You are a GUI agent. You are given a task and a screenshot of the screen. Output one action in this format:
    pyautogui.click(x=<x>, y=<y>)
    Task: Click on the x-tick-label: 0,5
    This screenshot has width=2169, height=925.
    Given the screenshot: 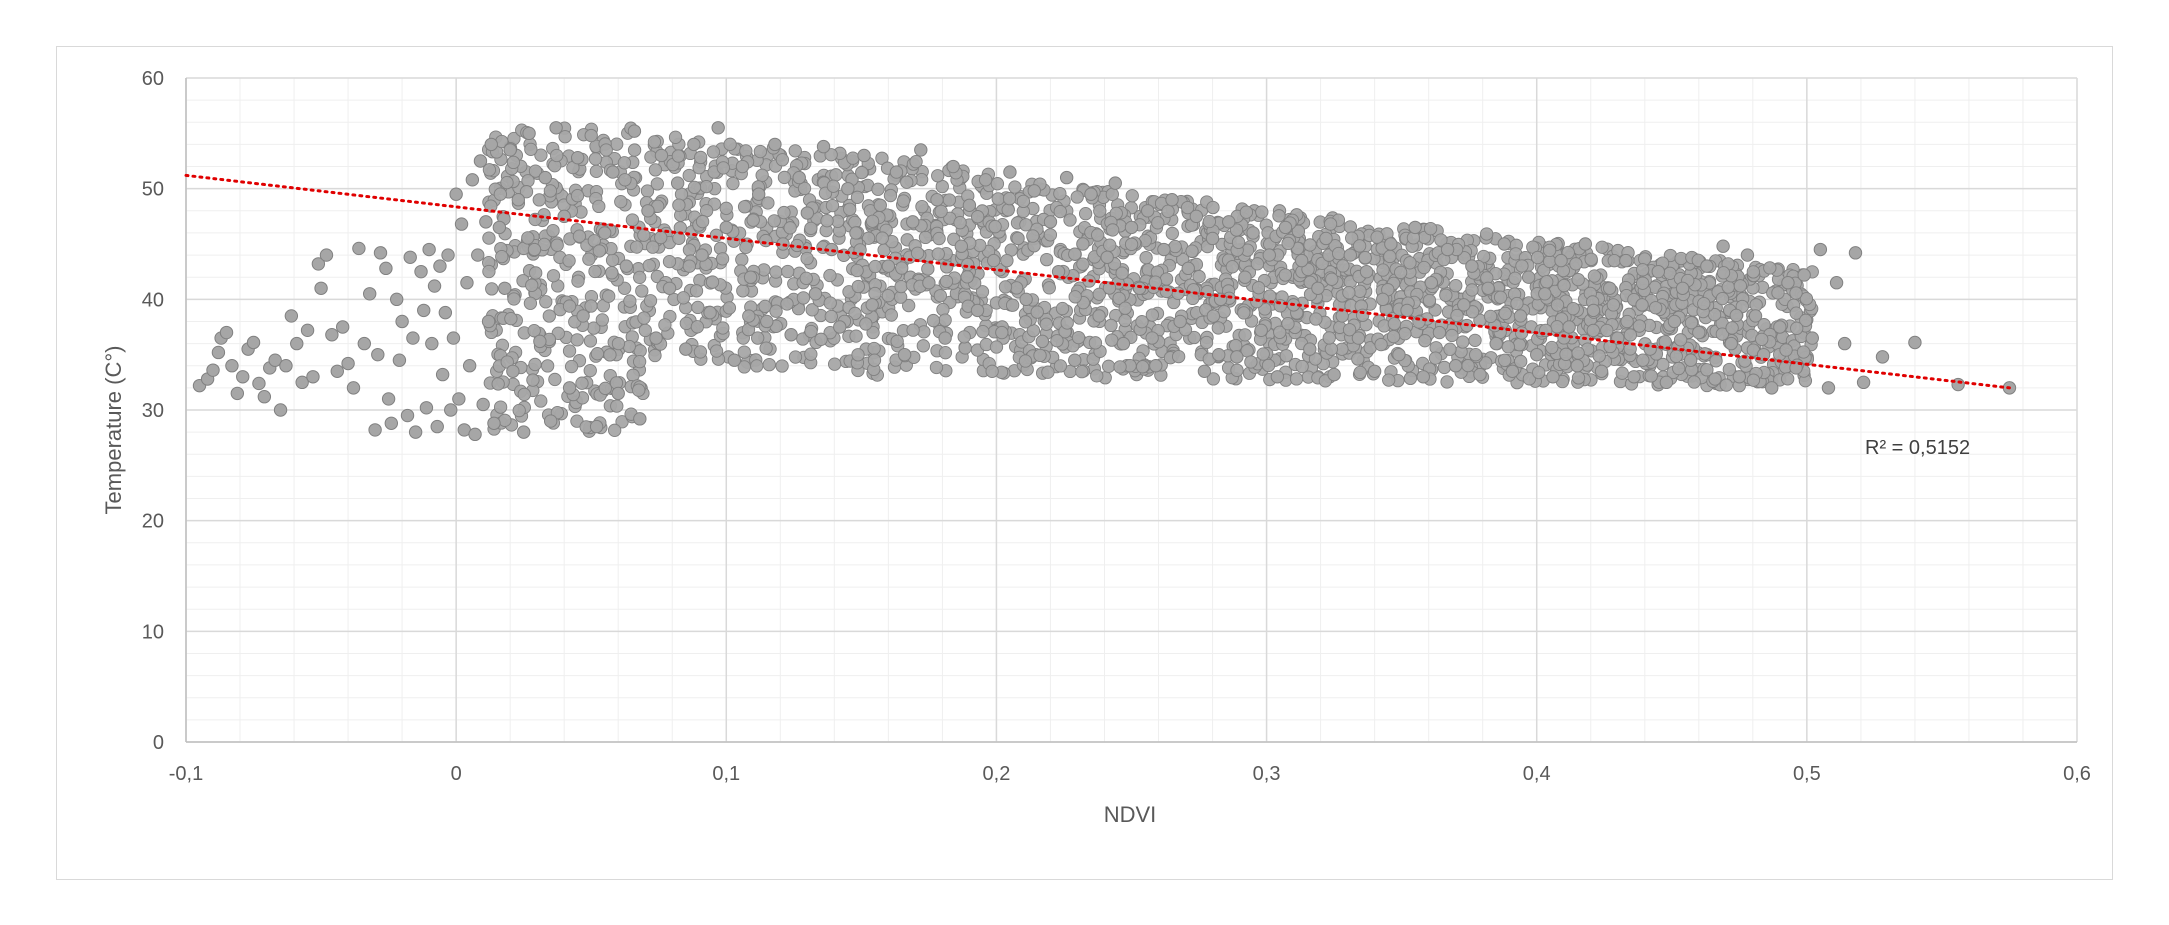 What is the action you would take?
    pyautogui.click(x=1807, y=774)
    